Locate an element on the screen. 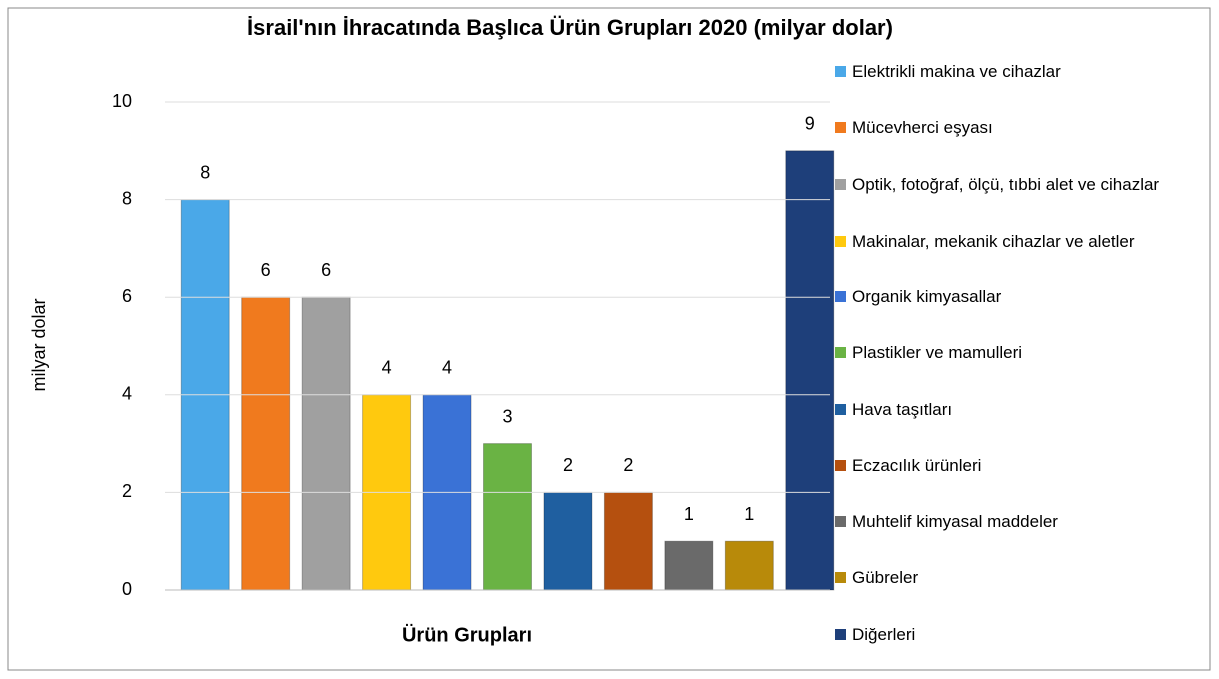 The height and width of the screenshot is (679, 1219). y-tick-label: 4 is located at coordinates (127, 394).